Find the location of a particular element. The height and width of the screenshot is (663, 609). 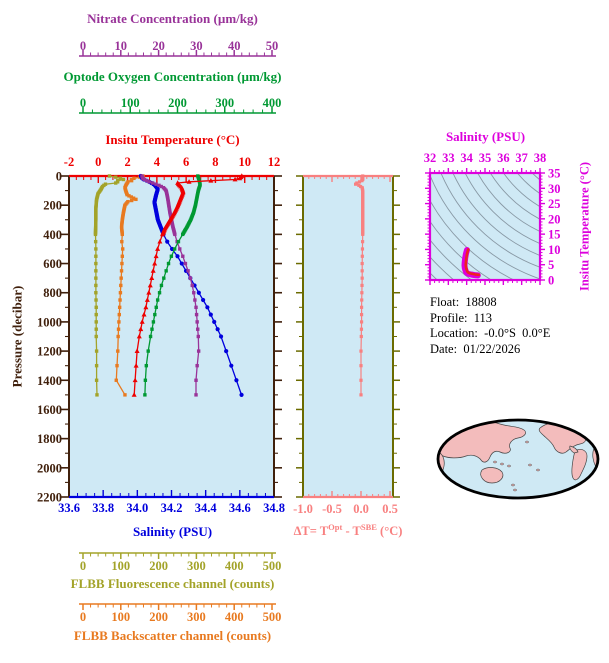

date-label: Date: is located at coordinates (444, 348).